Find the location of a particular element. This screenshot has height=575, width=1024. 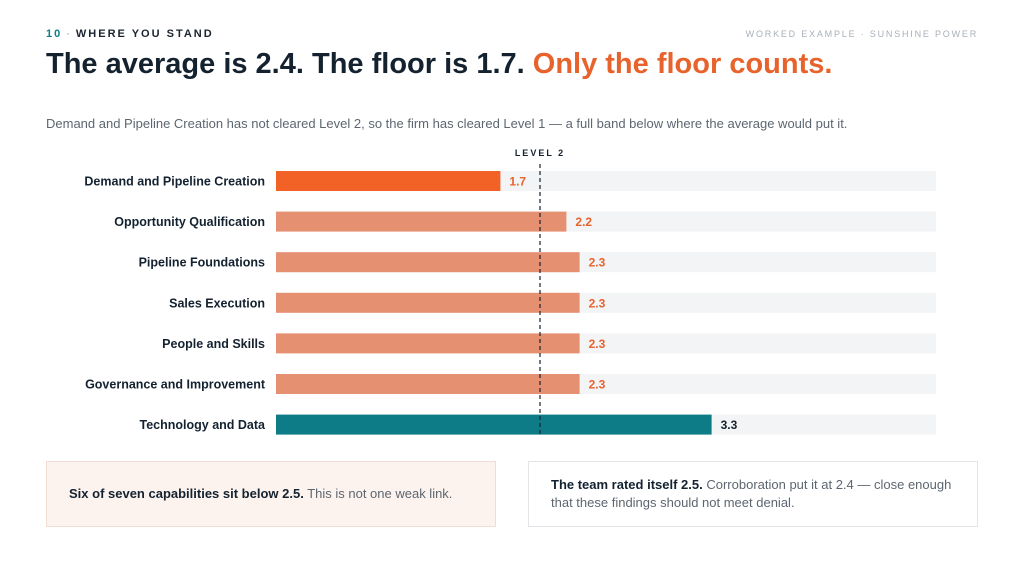

headline-accent: Only the floor counts. is located at coordinates (682, 64).